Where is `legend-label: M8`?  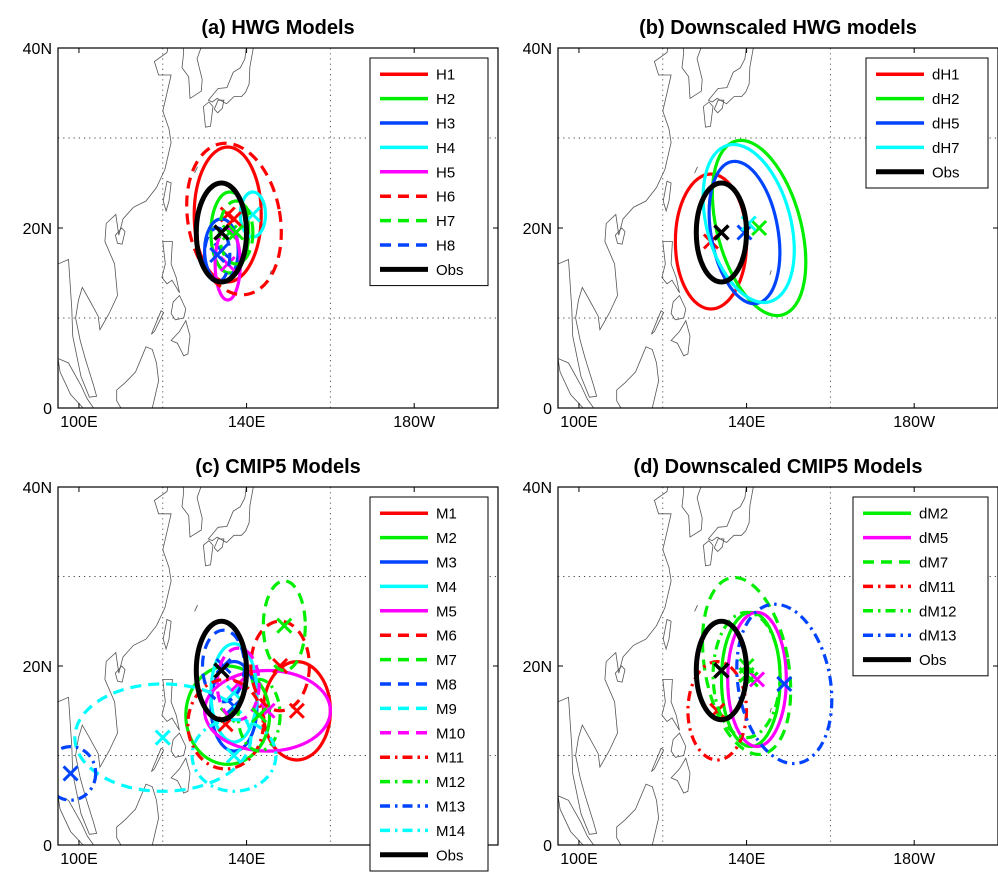
legend-label: M8 is located at coordinates (446, 685).